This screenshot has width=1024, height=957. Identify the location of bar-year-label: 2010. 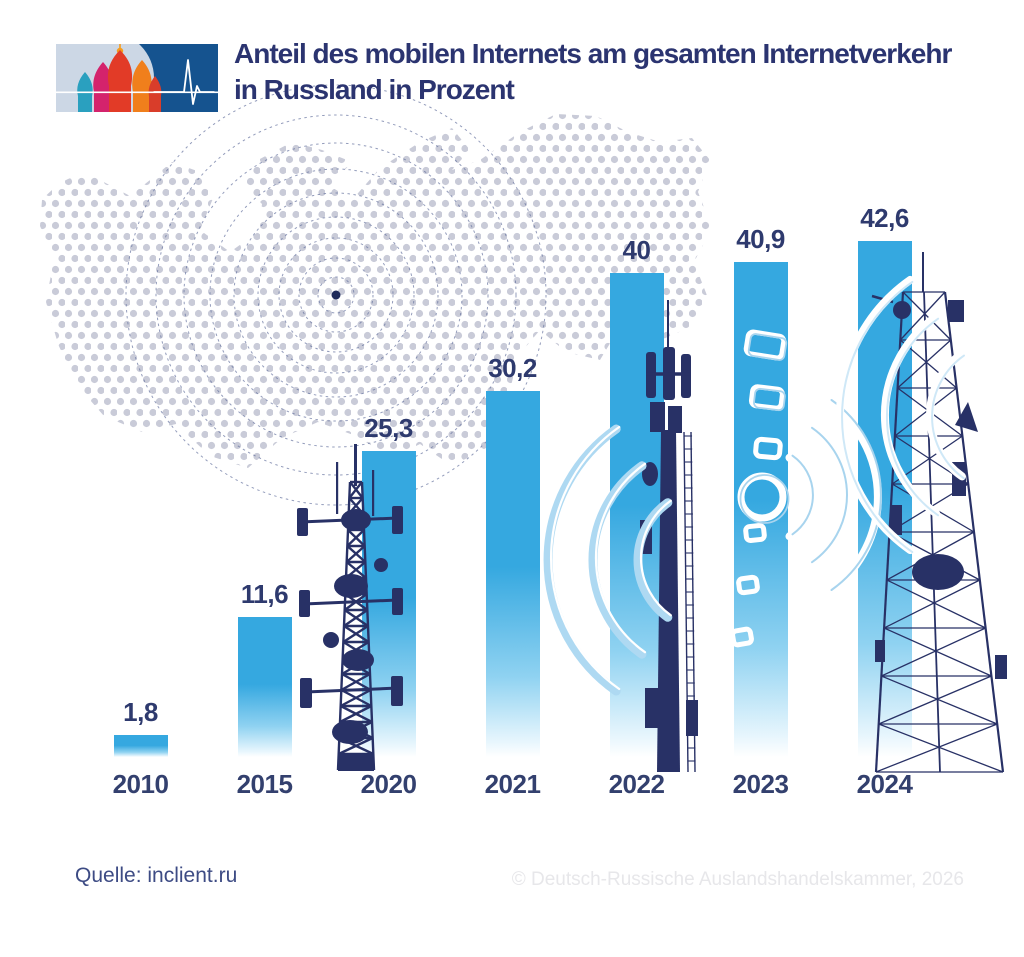
(140, 784).